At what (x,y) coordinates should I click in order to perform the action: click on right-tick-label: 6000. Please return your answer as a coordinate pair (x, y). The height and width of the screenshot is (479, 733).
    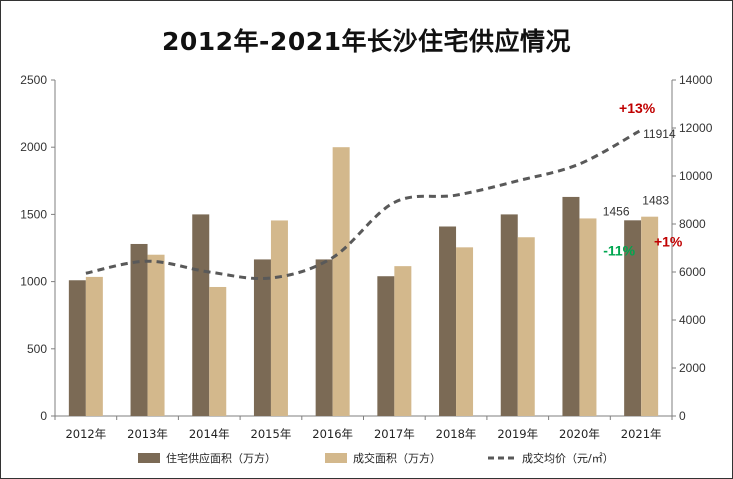
    Looking at the image, I should click on (692, 272).